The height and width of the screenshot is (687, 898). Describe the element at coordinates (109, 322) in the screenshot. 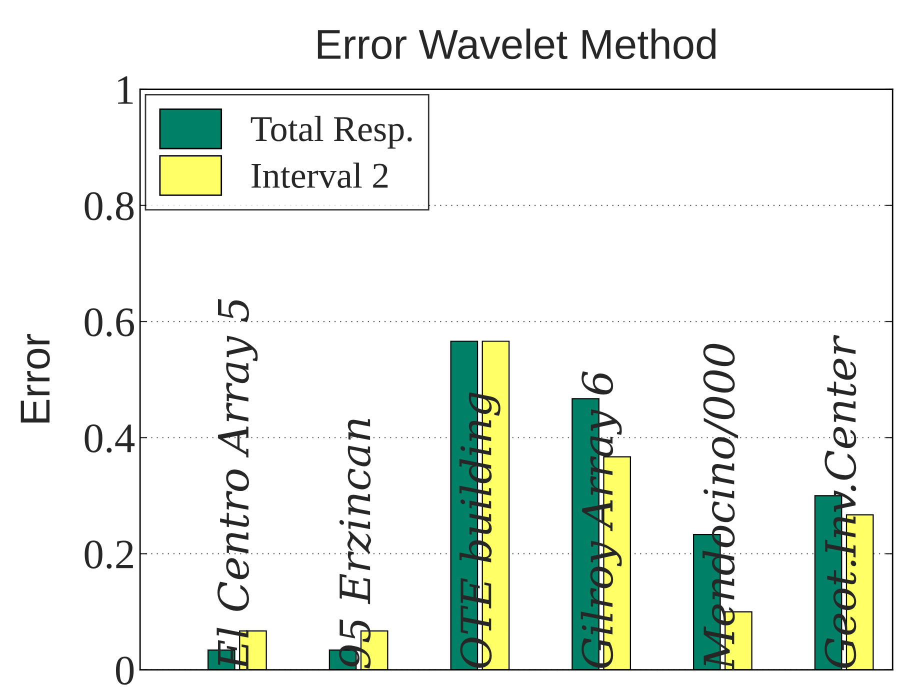

I see `y-tick-label: 0.6` at that location.